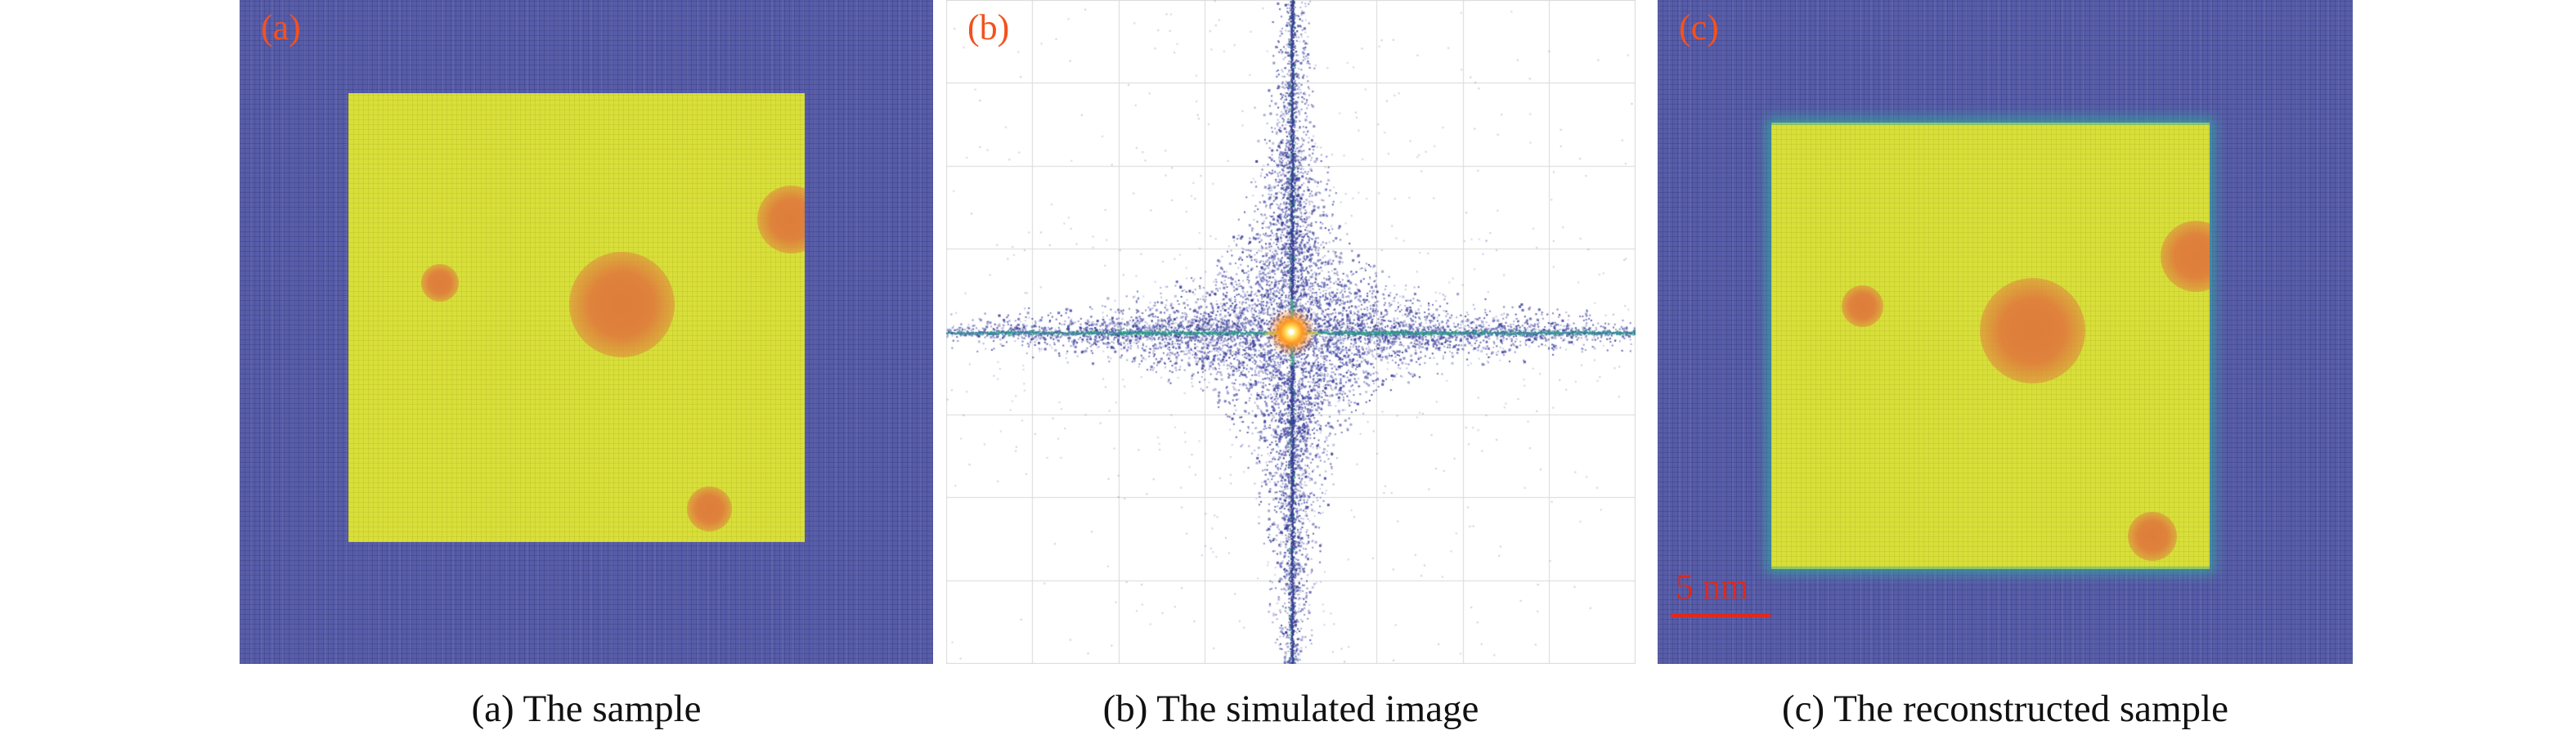 This screenshot has width=2576, height=744. I want to click on sample-square, so click(576, 317).